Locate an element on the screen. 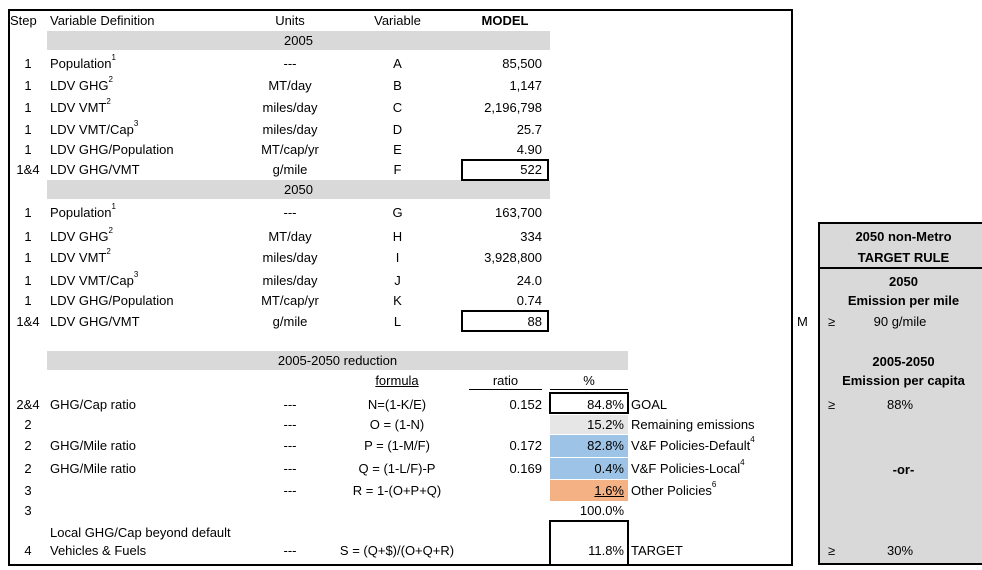 This screenshot has height=570, width=982. reduction-pct: 0.4% is located at coordinates (609, 468).